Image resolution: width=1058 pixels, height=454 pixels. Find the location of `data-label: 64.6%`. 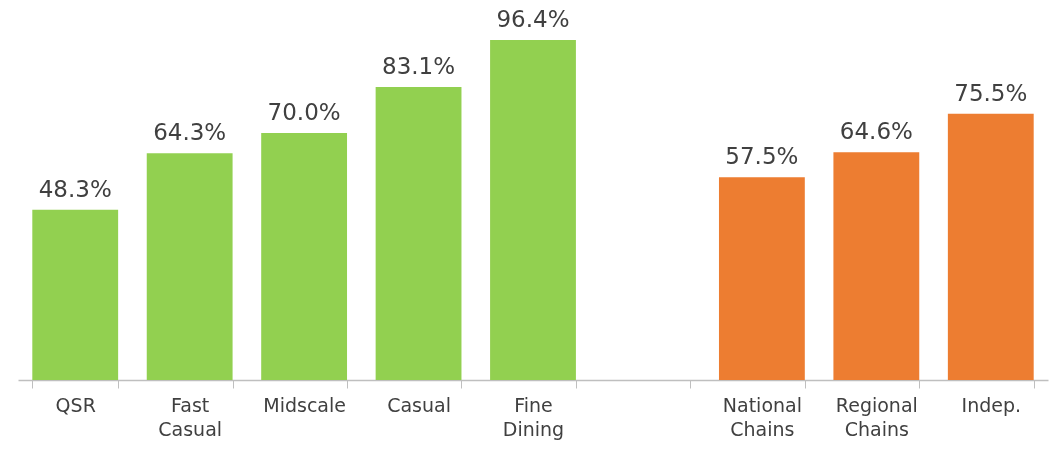

data-label: 64.6% is located at coordinates (876, 131).